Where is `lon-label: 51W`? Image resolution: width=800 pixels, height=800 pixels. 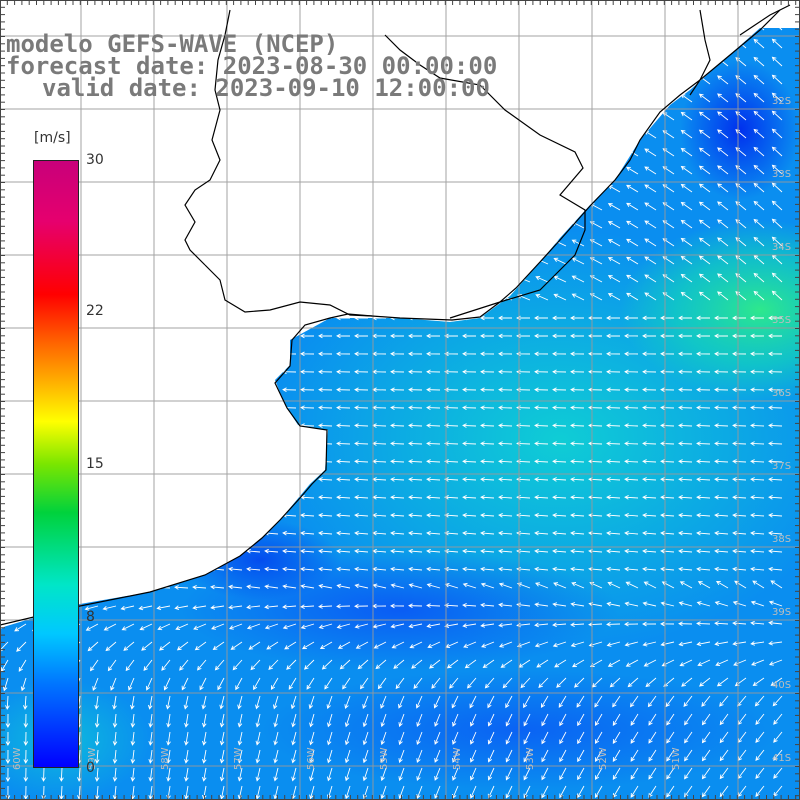
lon-label: 51W is located at coordinates (676, 758).